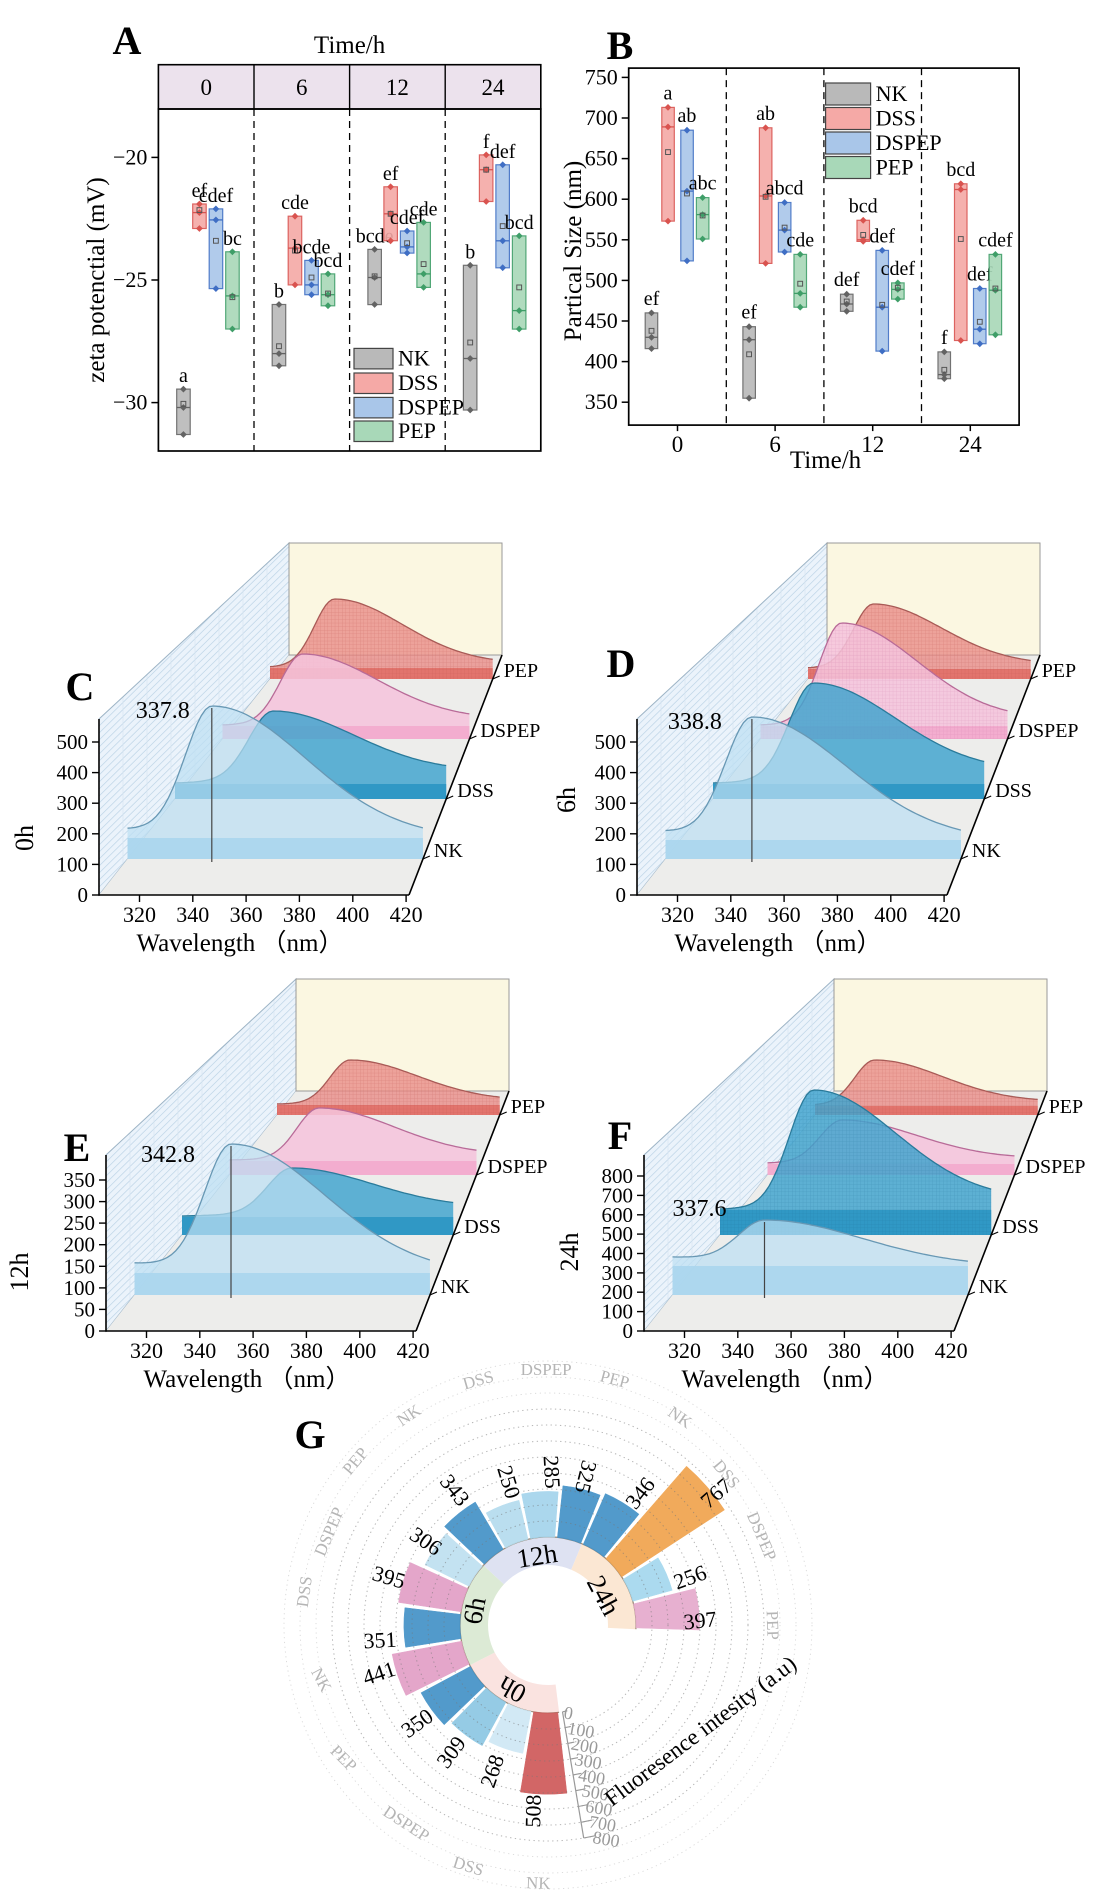  Describe the element at coordinates (618, 1215) in the screenshot. I see `svg-text: 600` at that location.